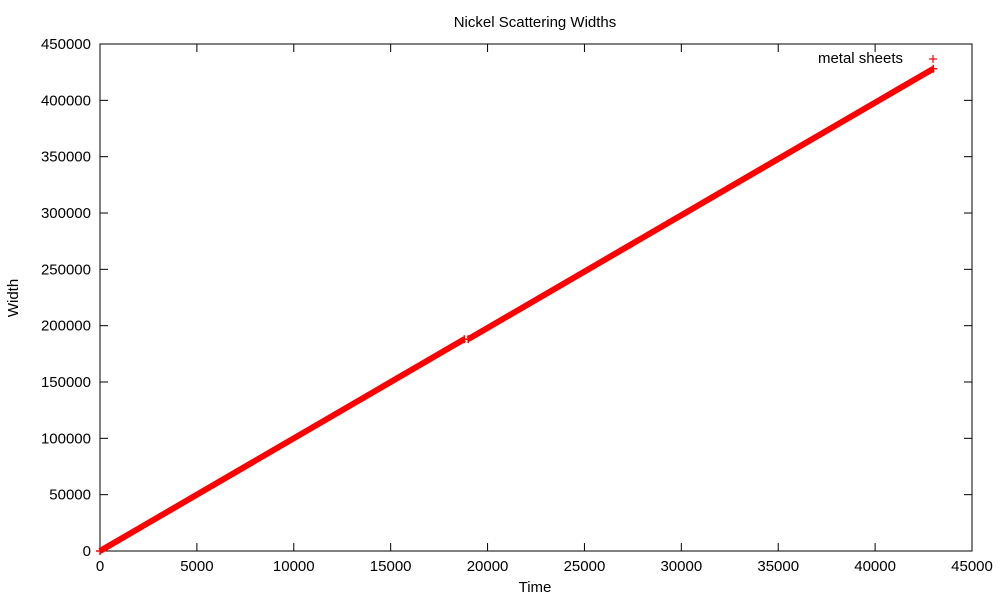 The height and width of the screenshot is (600, 1000). I want to click on y-tick-label: 350000, so click(66, 157).